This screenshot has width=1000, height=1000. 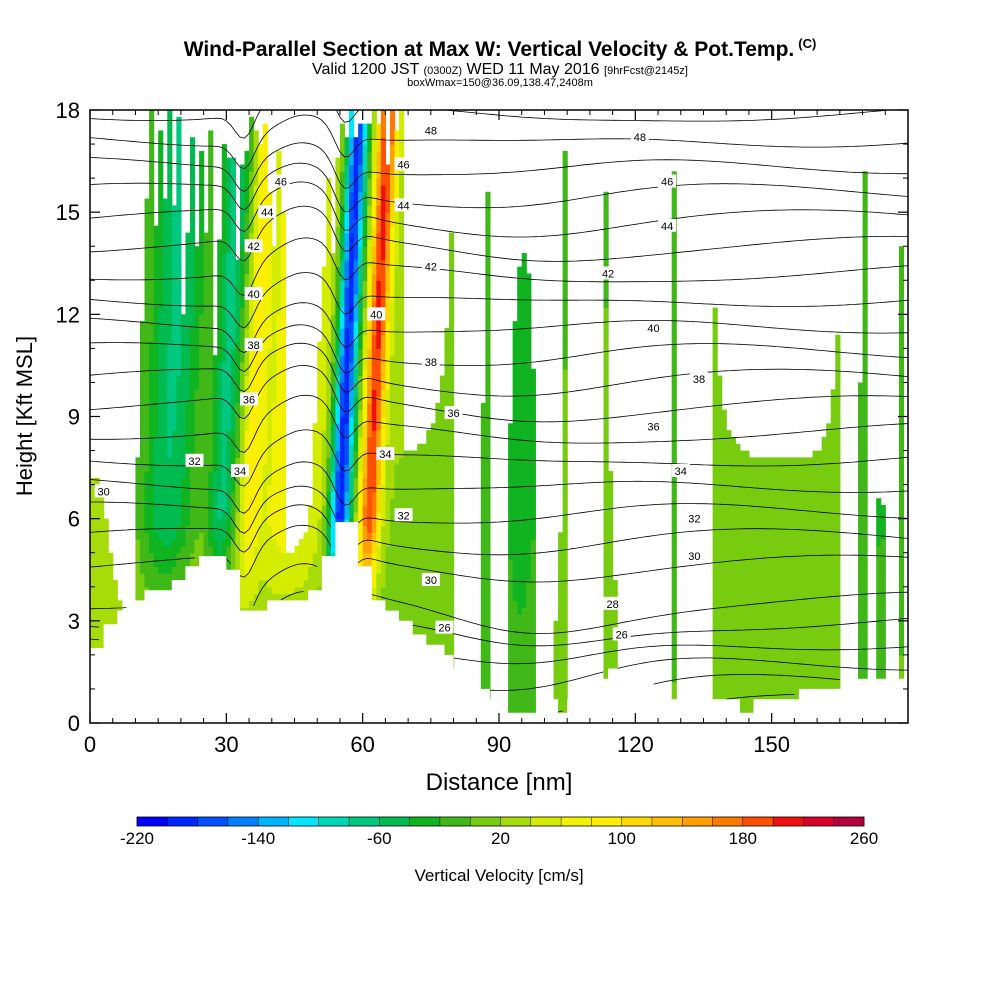 I want to click on isentrope-label: 40, so click(x=376, y=315).